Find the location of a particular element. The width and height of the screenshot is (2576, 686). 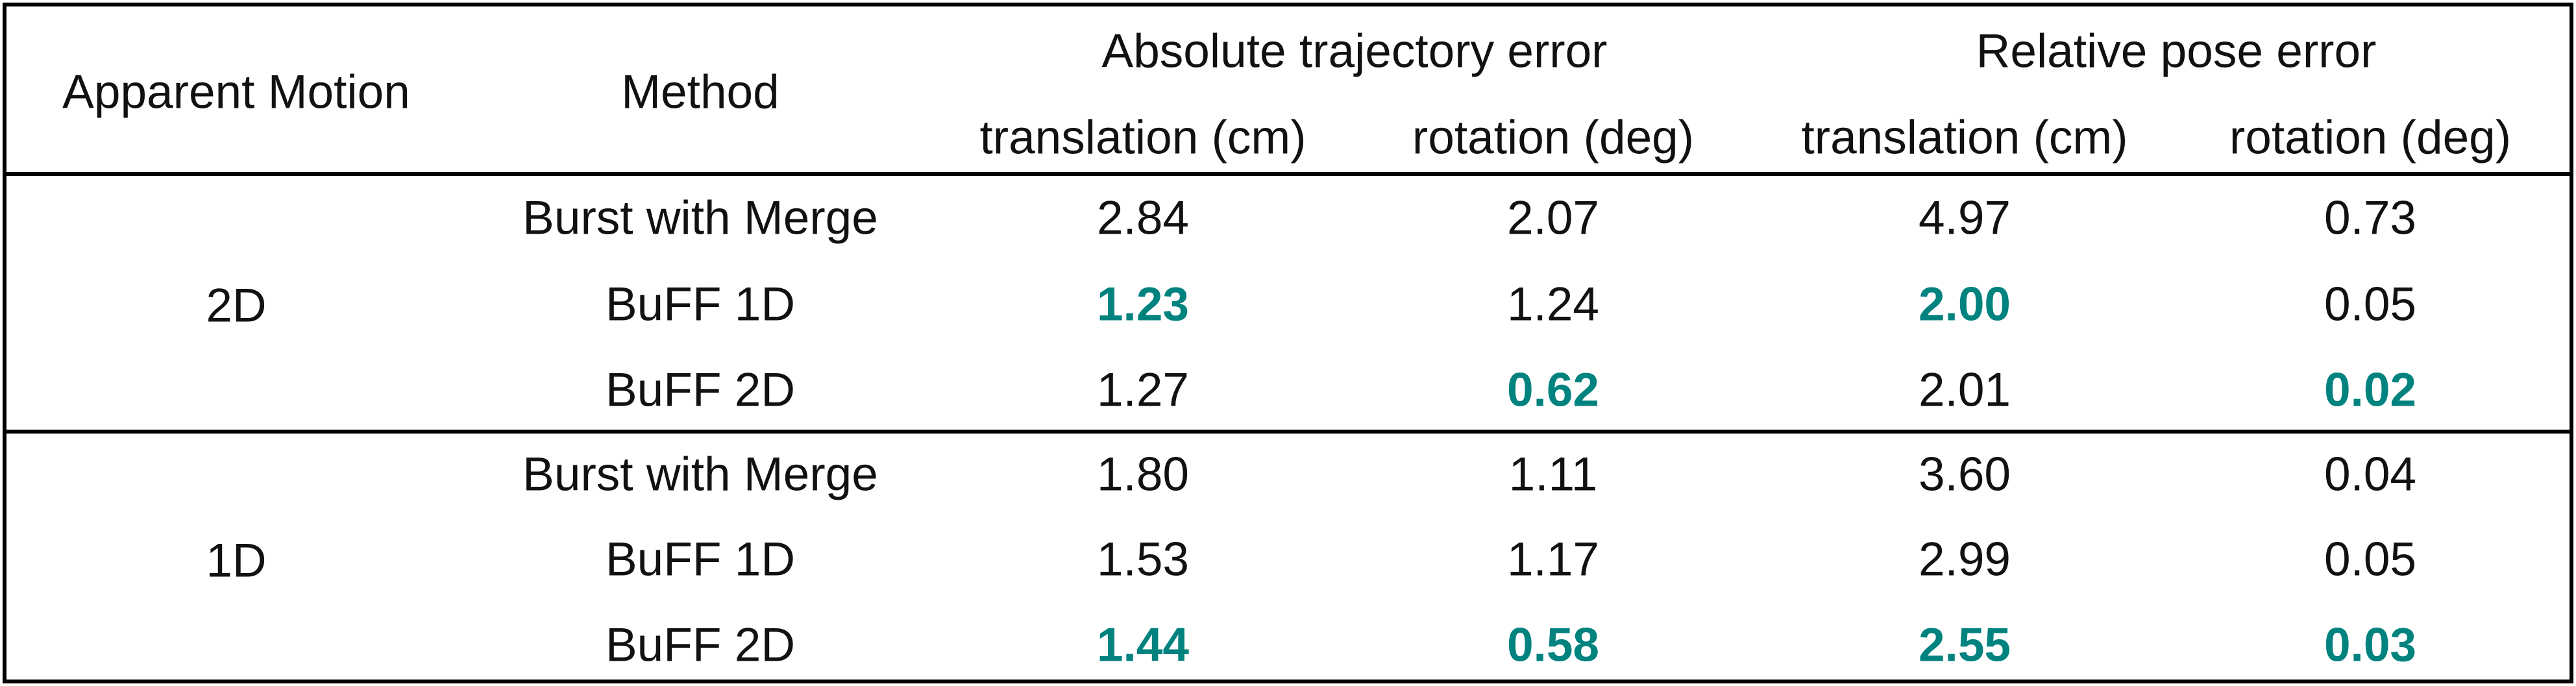

cell-rpe-translation-best: 2.00 is located at coordinates (1964, 304).